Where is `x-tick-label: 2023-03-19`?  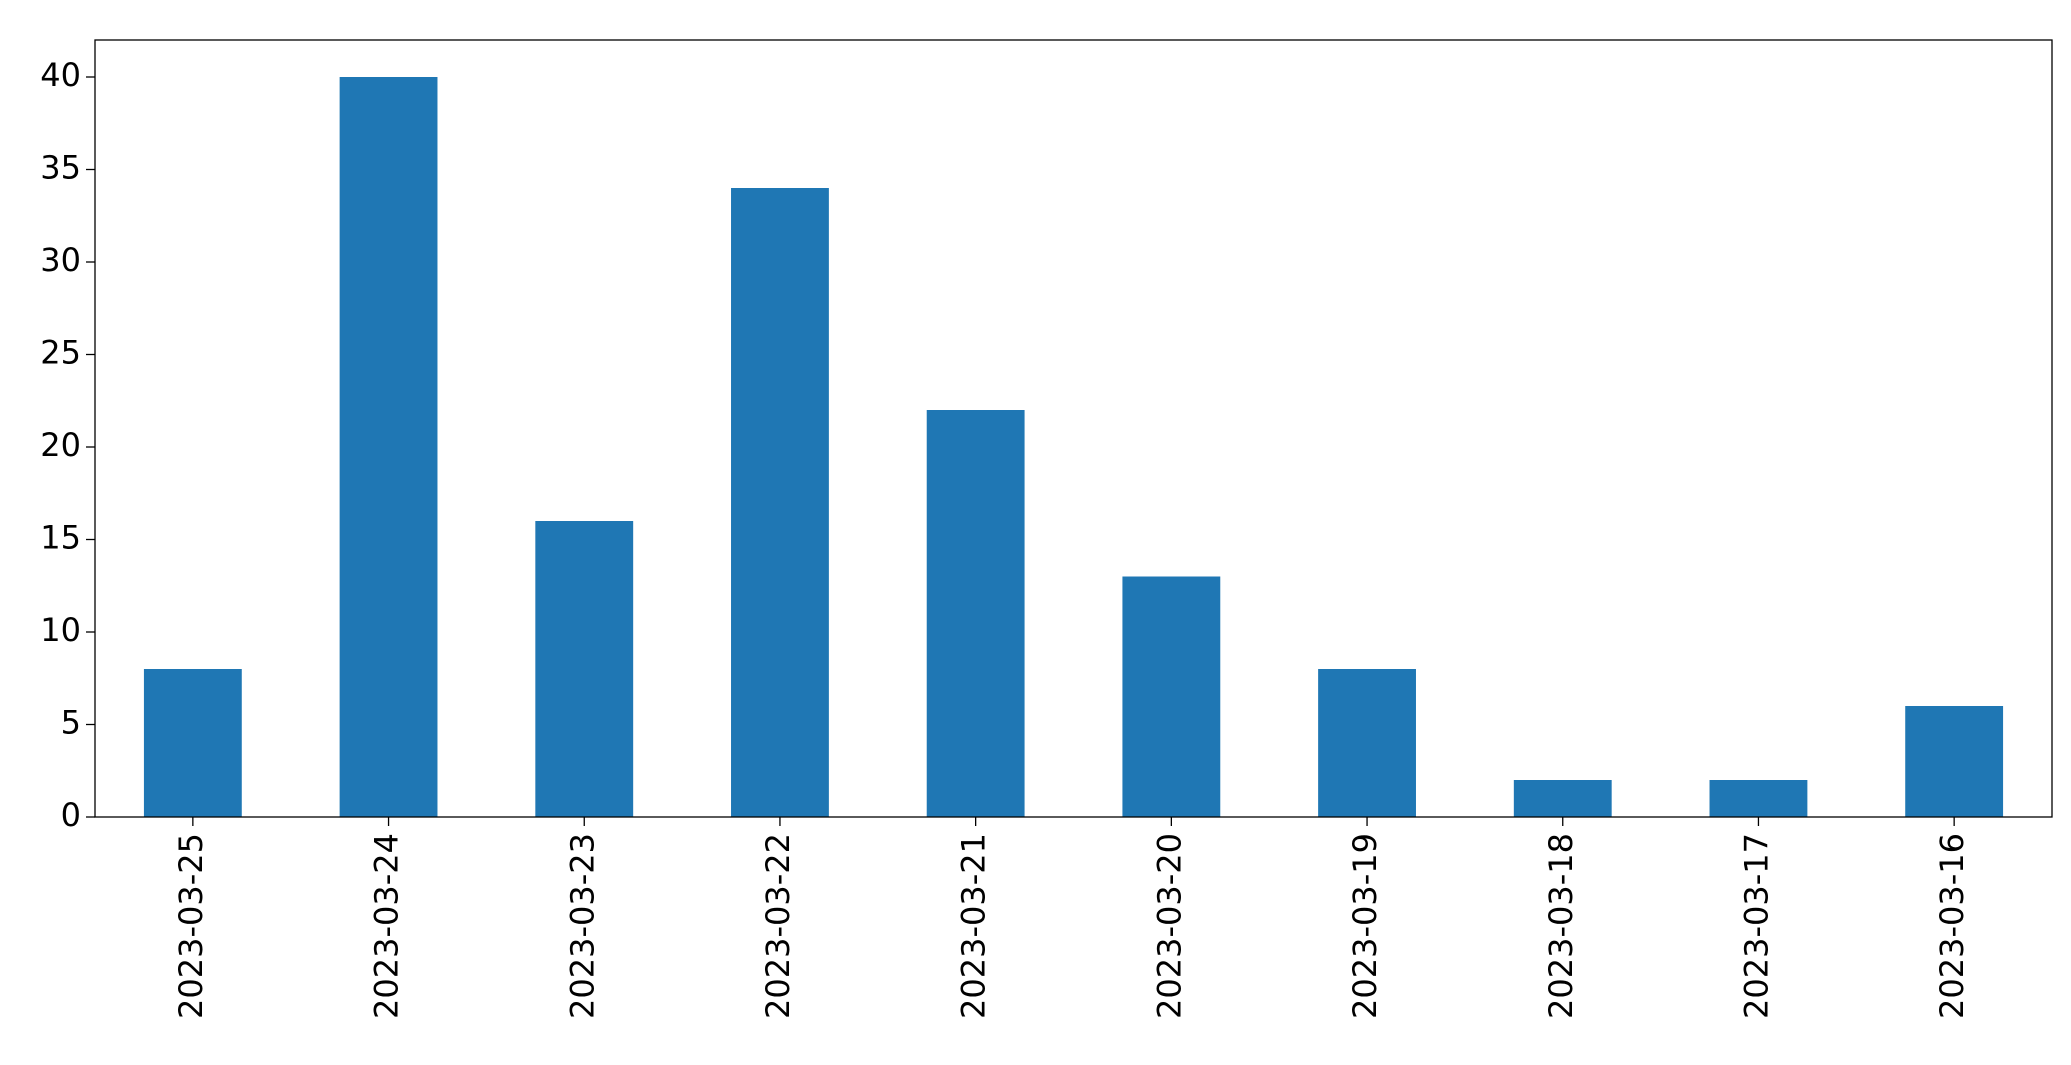
x-tick-label: 2023-03-19 is located at coordinates (1365, 926).